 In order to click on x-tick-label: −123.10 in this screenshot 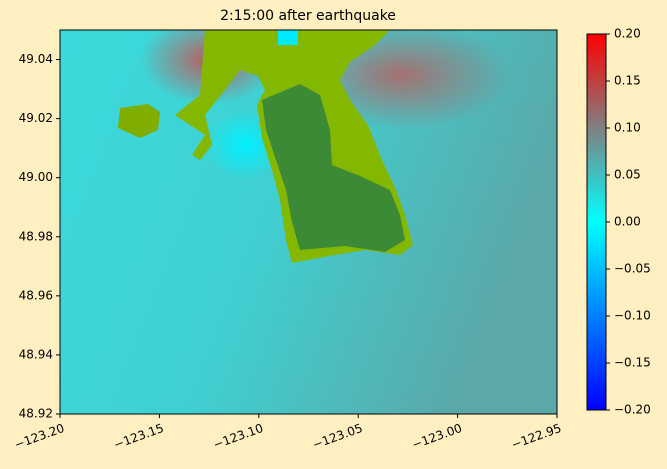, I will do `click(238, 436)`.